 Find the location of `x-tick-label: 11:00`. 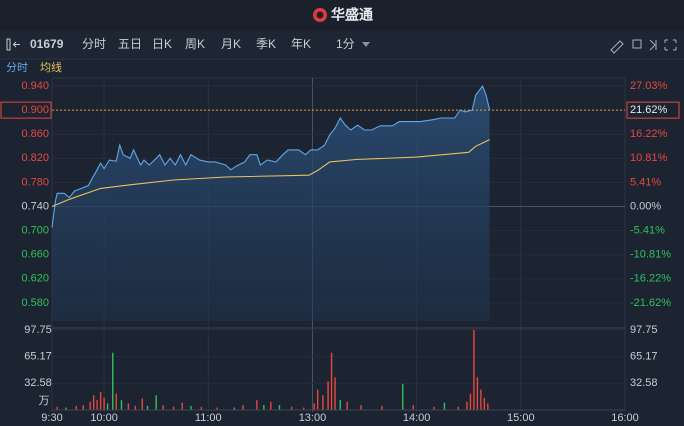

x-tick-label: 11:00 is located at coordinates (208, 418).